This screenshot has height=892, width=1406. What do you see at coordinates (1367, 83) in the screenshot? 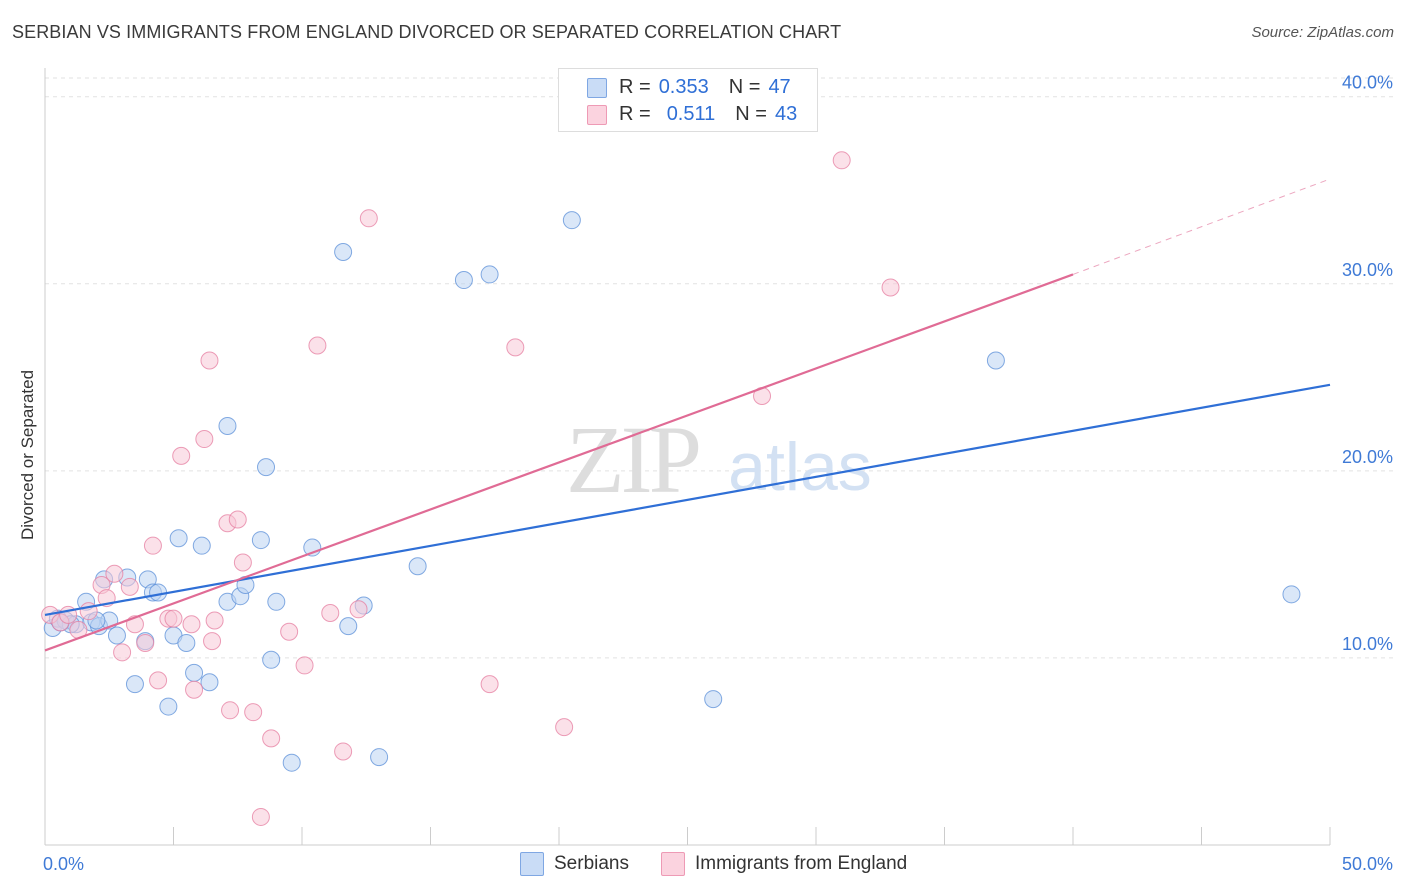
I see `y-tick-label: 40.0%` at bounding box center [1367, 83].